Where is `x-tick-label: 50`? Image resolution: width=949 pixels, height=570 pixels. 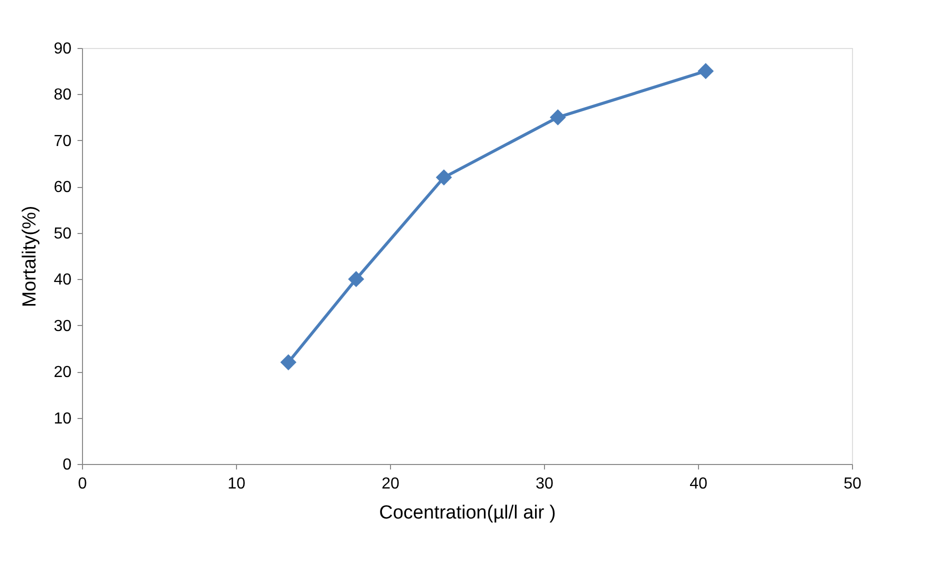
x-tick-label: 50 is located at coordinates (853, 484).